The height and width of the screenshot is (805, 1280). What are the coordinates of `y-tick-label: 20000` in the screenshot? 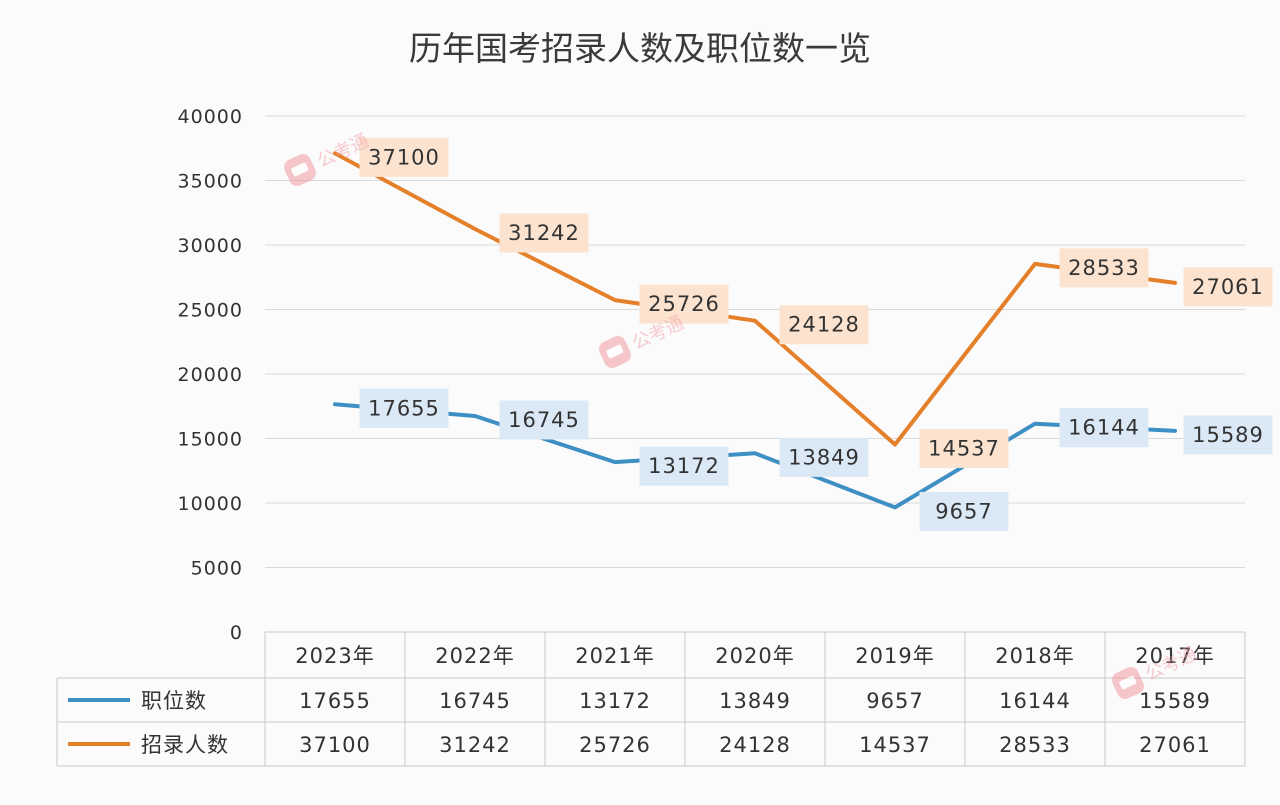 It's located at (210, 375).